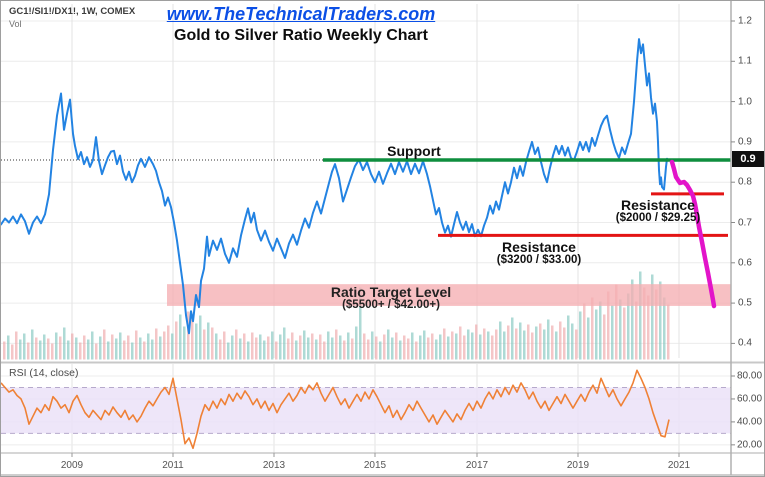 This screenshot has height=477, width=765. What do you see at coordinates (745, 182) in the screenshot?
I see `price-axis-label: 0.8` at bounding box center [745, 182].